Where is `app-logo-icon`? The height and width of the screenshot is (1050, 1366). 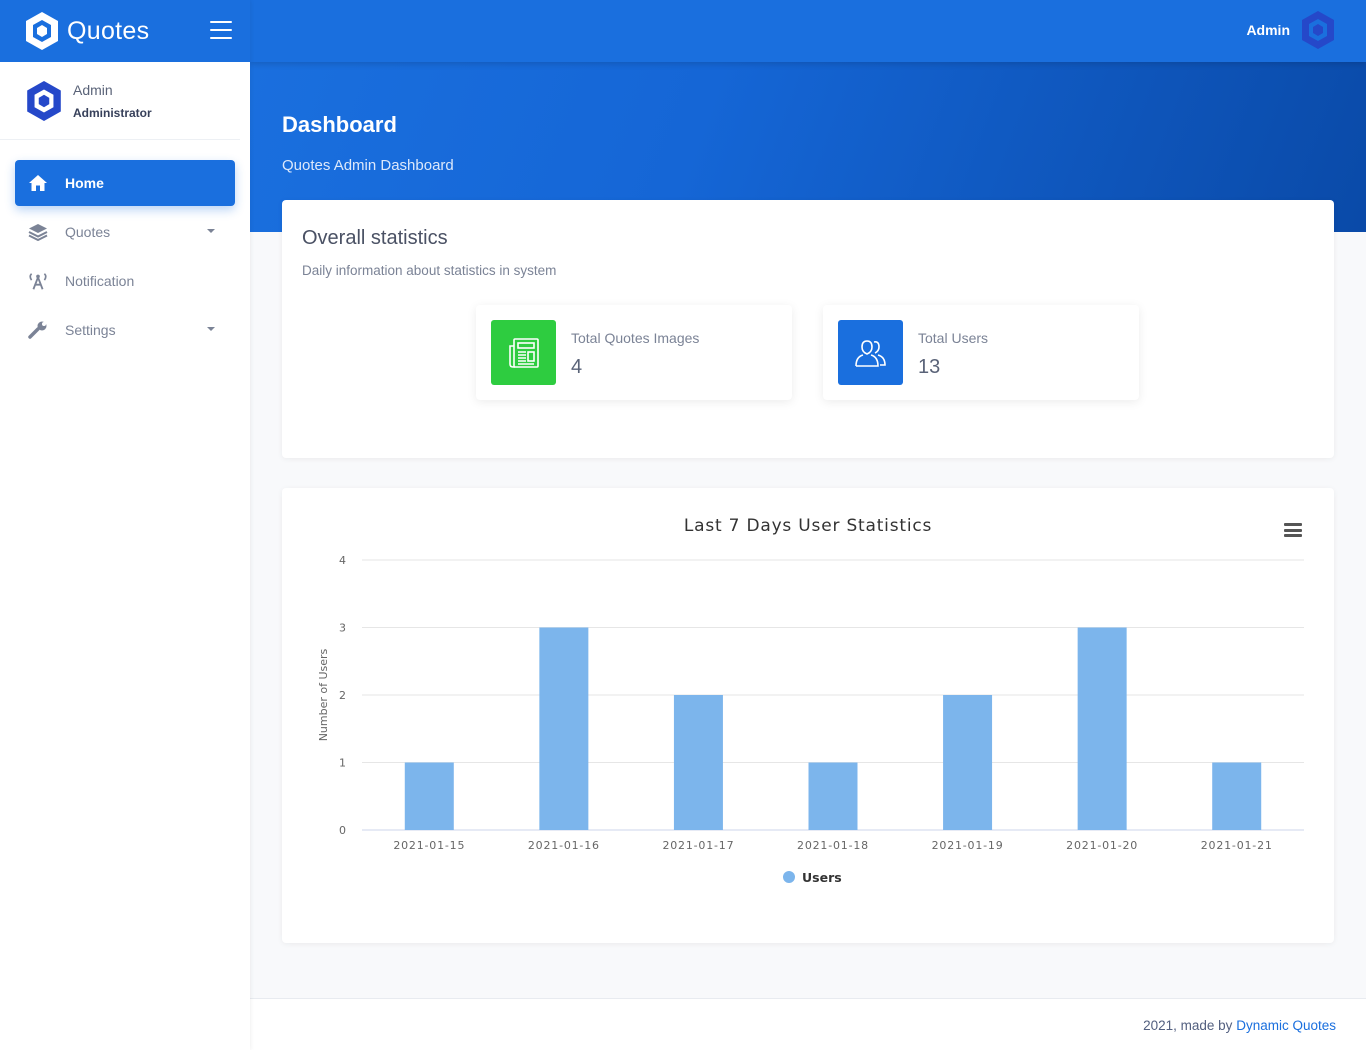
app-logo-icon is located at coordinates (42, 31).